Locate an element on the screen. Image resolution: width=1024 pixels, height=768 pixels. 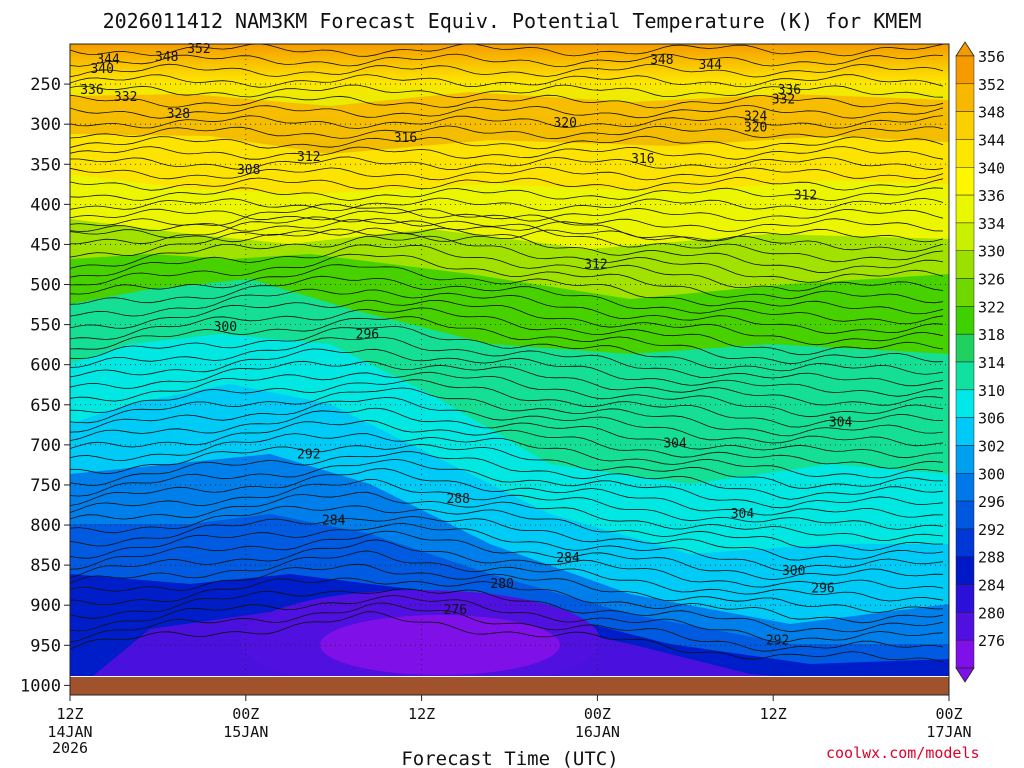
contour-label: 276 is located at coordinates (455, 610).